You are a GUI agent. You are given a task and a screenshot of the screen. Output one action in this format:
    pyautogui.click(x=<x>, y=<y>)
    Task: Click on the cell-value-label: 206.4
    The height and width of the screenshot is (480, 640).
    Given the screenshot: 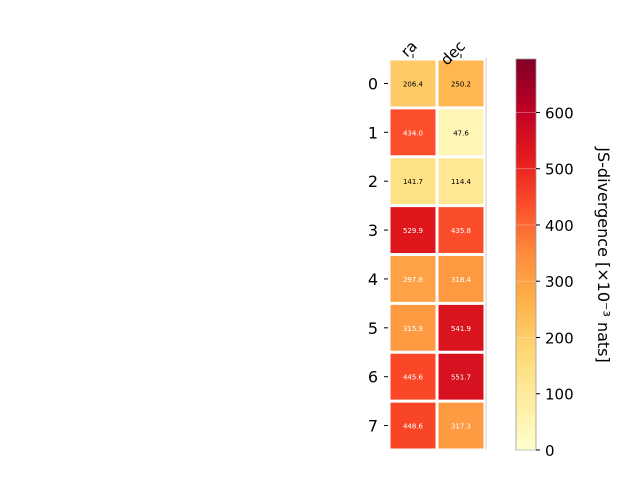 What is the action you would take?
    pyautogui.click(x=413, y=84)
    